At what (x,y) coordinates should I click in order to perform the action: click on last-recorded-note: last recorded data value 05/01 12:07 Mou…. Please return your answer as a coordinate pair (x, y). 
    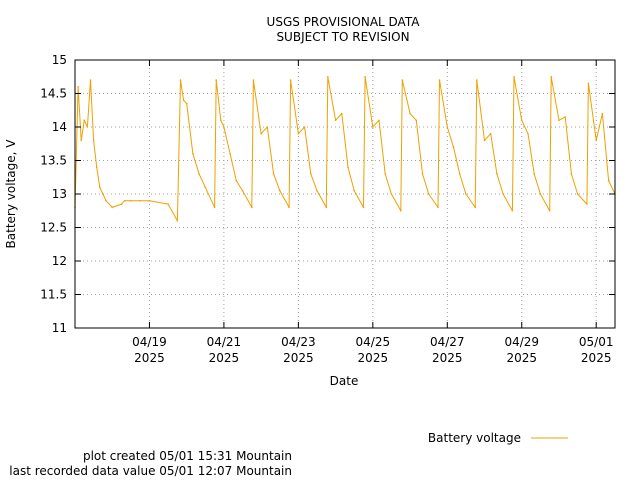
    Looking at the image, I should click on (150, 471).